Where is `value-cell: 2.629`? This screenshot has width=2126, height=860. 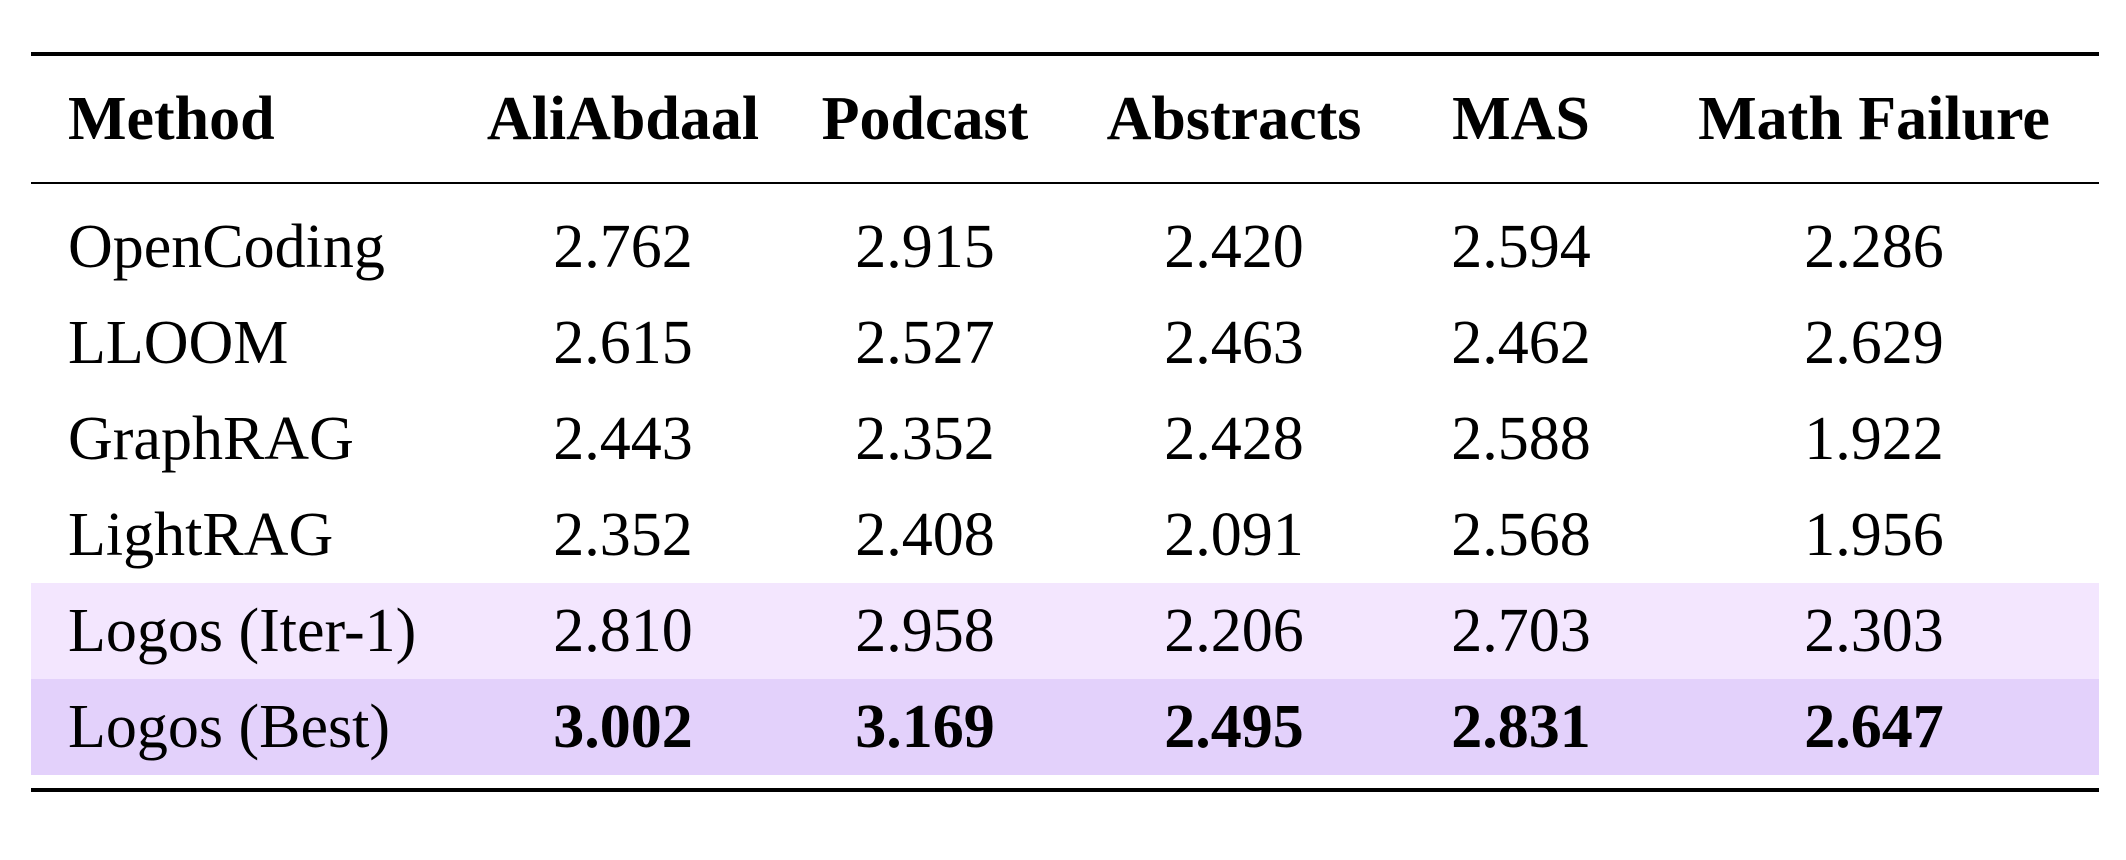
value-cell: 2.629 is located at coordinates (1874, 343).